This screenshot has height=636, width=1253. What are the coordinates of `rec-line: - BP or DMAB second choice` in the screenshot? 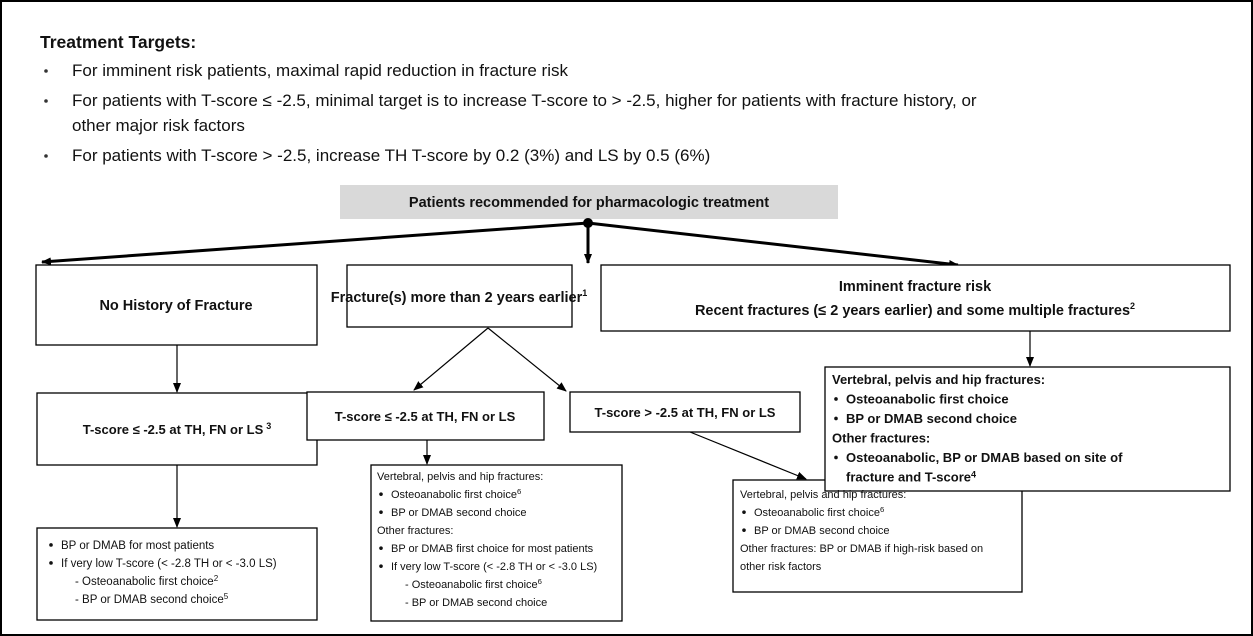 It's located at (476, 603).